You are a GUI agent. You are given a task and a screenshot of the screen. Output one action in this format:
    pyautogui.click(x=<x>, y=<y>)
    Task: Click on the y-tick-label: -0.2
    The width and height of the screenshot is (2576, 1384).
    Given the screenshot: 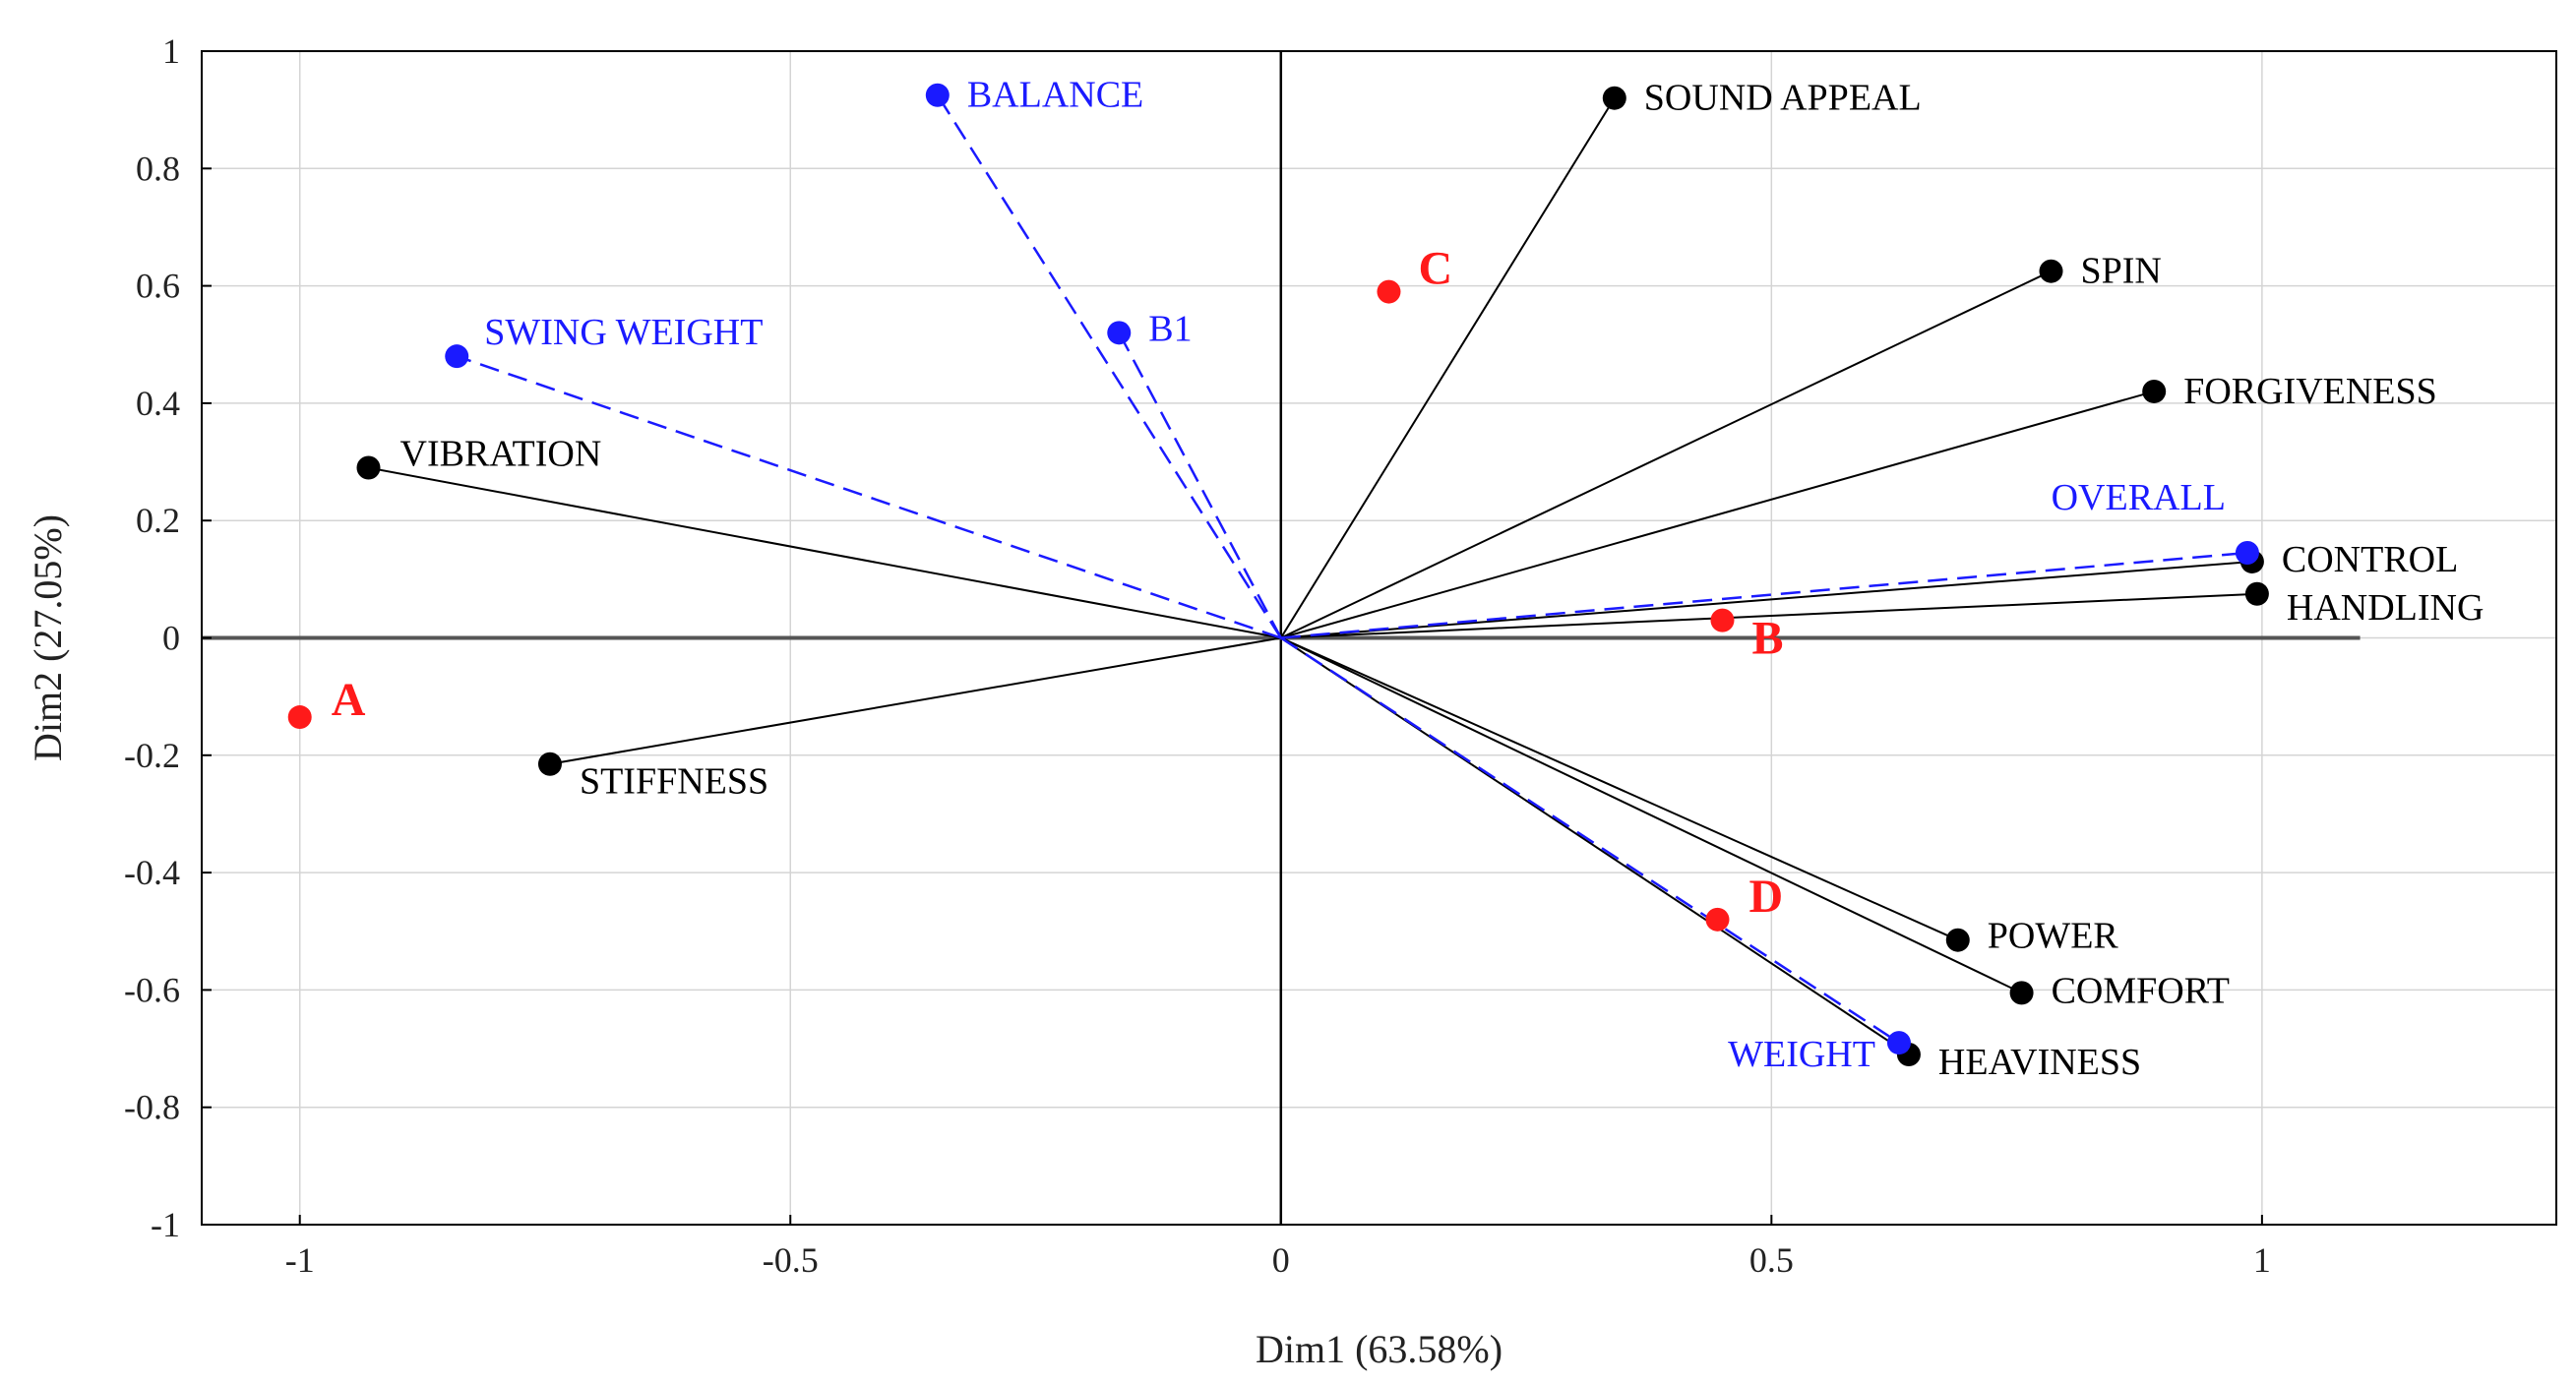 What is the action you would take?
    pyautogui.click(x=152, y=756)
    